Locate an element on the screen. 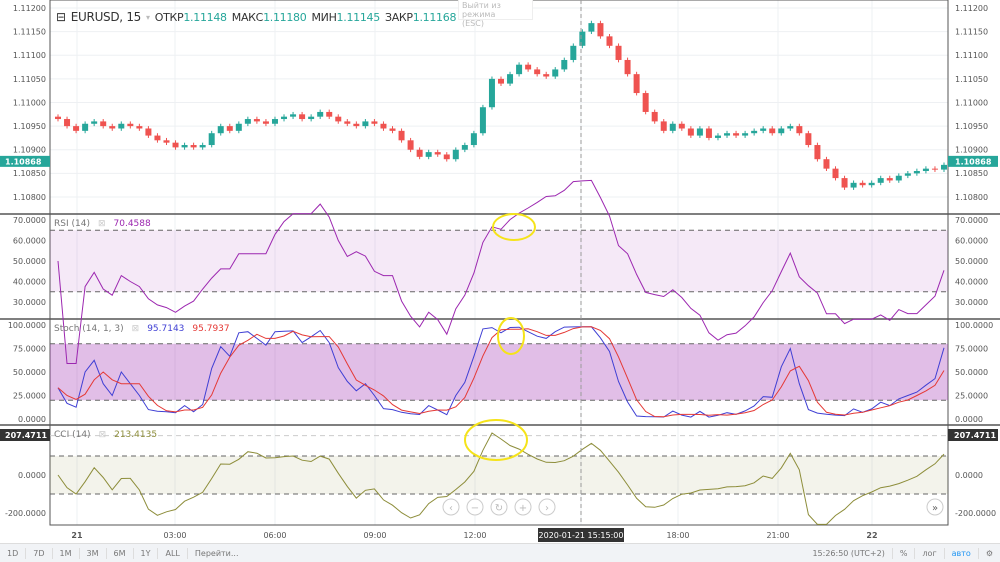 This screenshot has height=562, width=1000. low-value: 1.11145 is located at coordinates (358, 17).